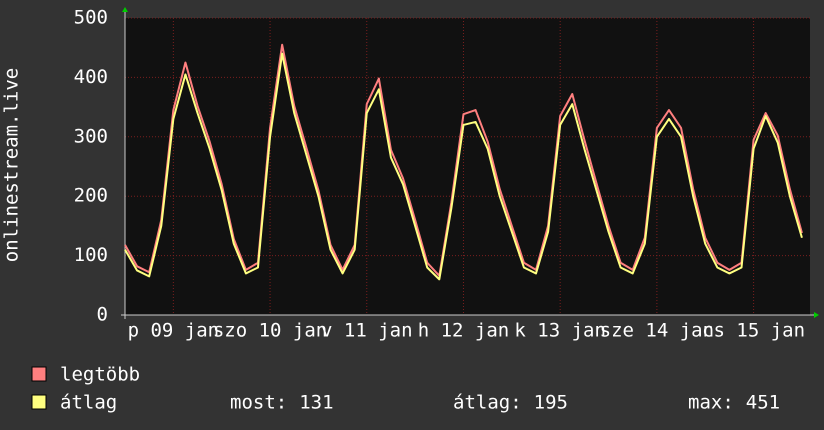 This screenshot has width=824, height=430. Describe the element at coordinates (91, 136) in the screenshot. I see `y-tick-label: 300` at that location.